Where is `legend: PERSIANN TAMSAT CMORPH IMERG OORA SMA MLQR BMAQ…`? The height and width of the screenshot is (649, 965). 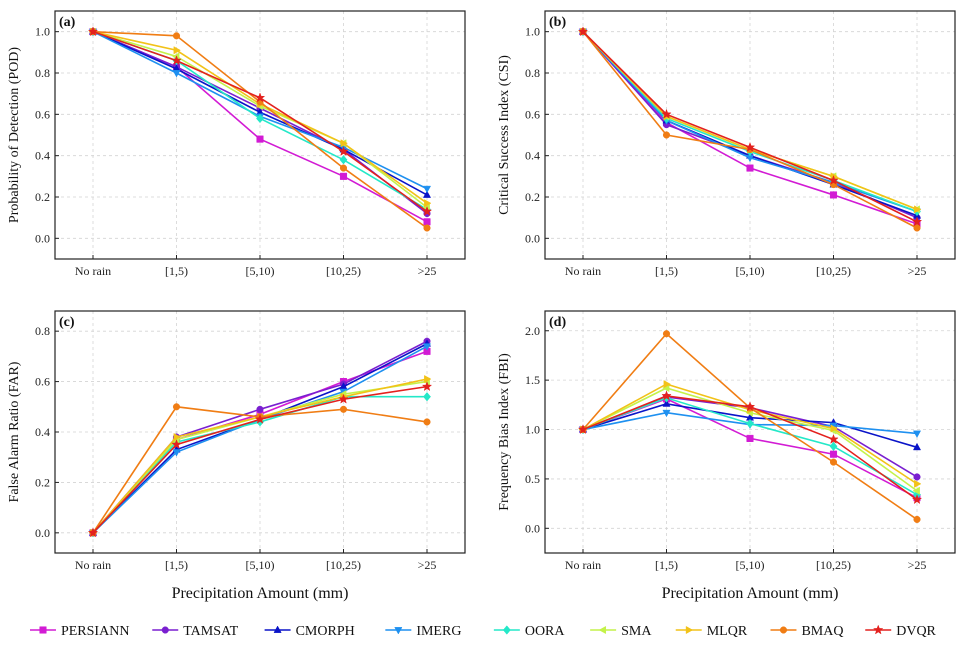
legend: PERSIANN TAMSAT CMORPH IMERG OORA SMA MLQR BMAQ… is located at coordinates (483, 631).